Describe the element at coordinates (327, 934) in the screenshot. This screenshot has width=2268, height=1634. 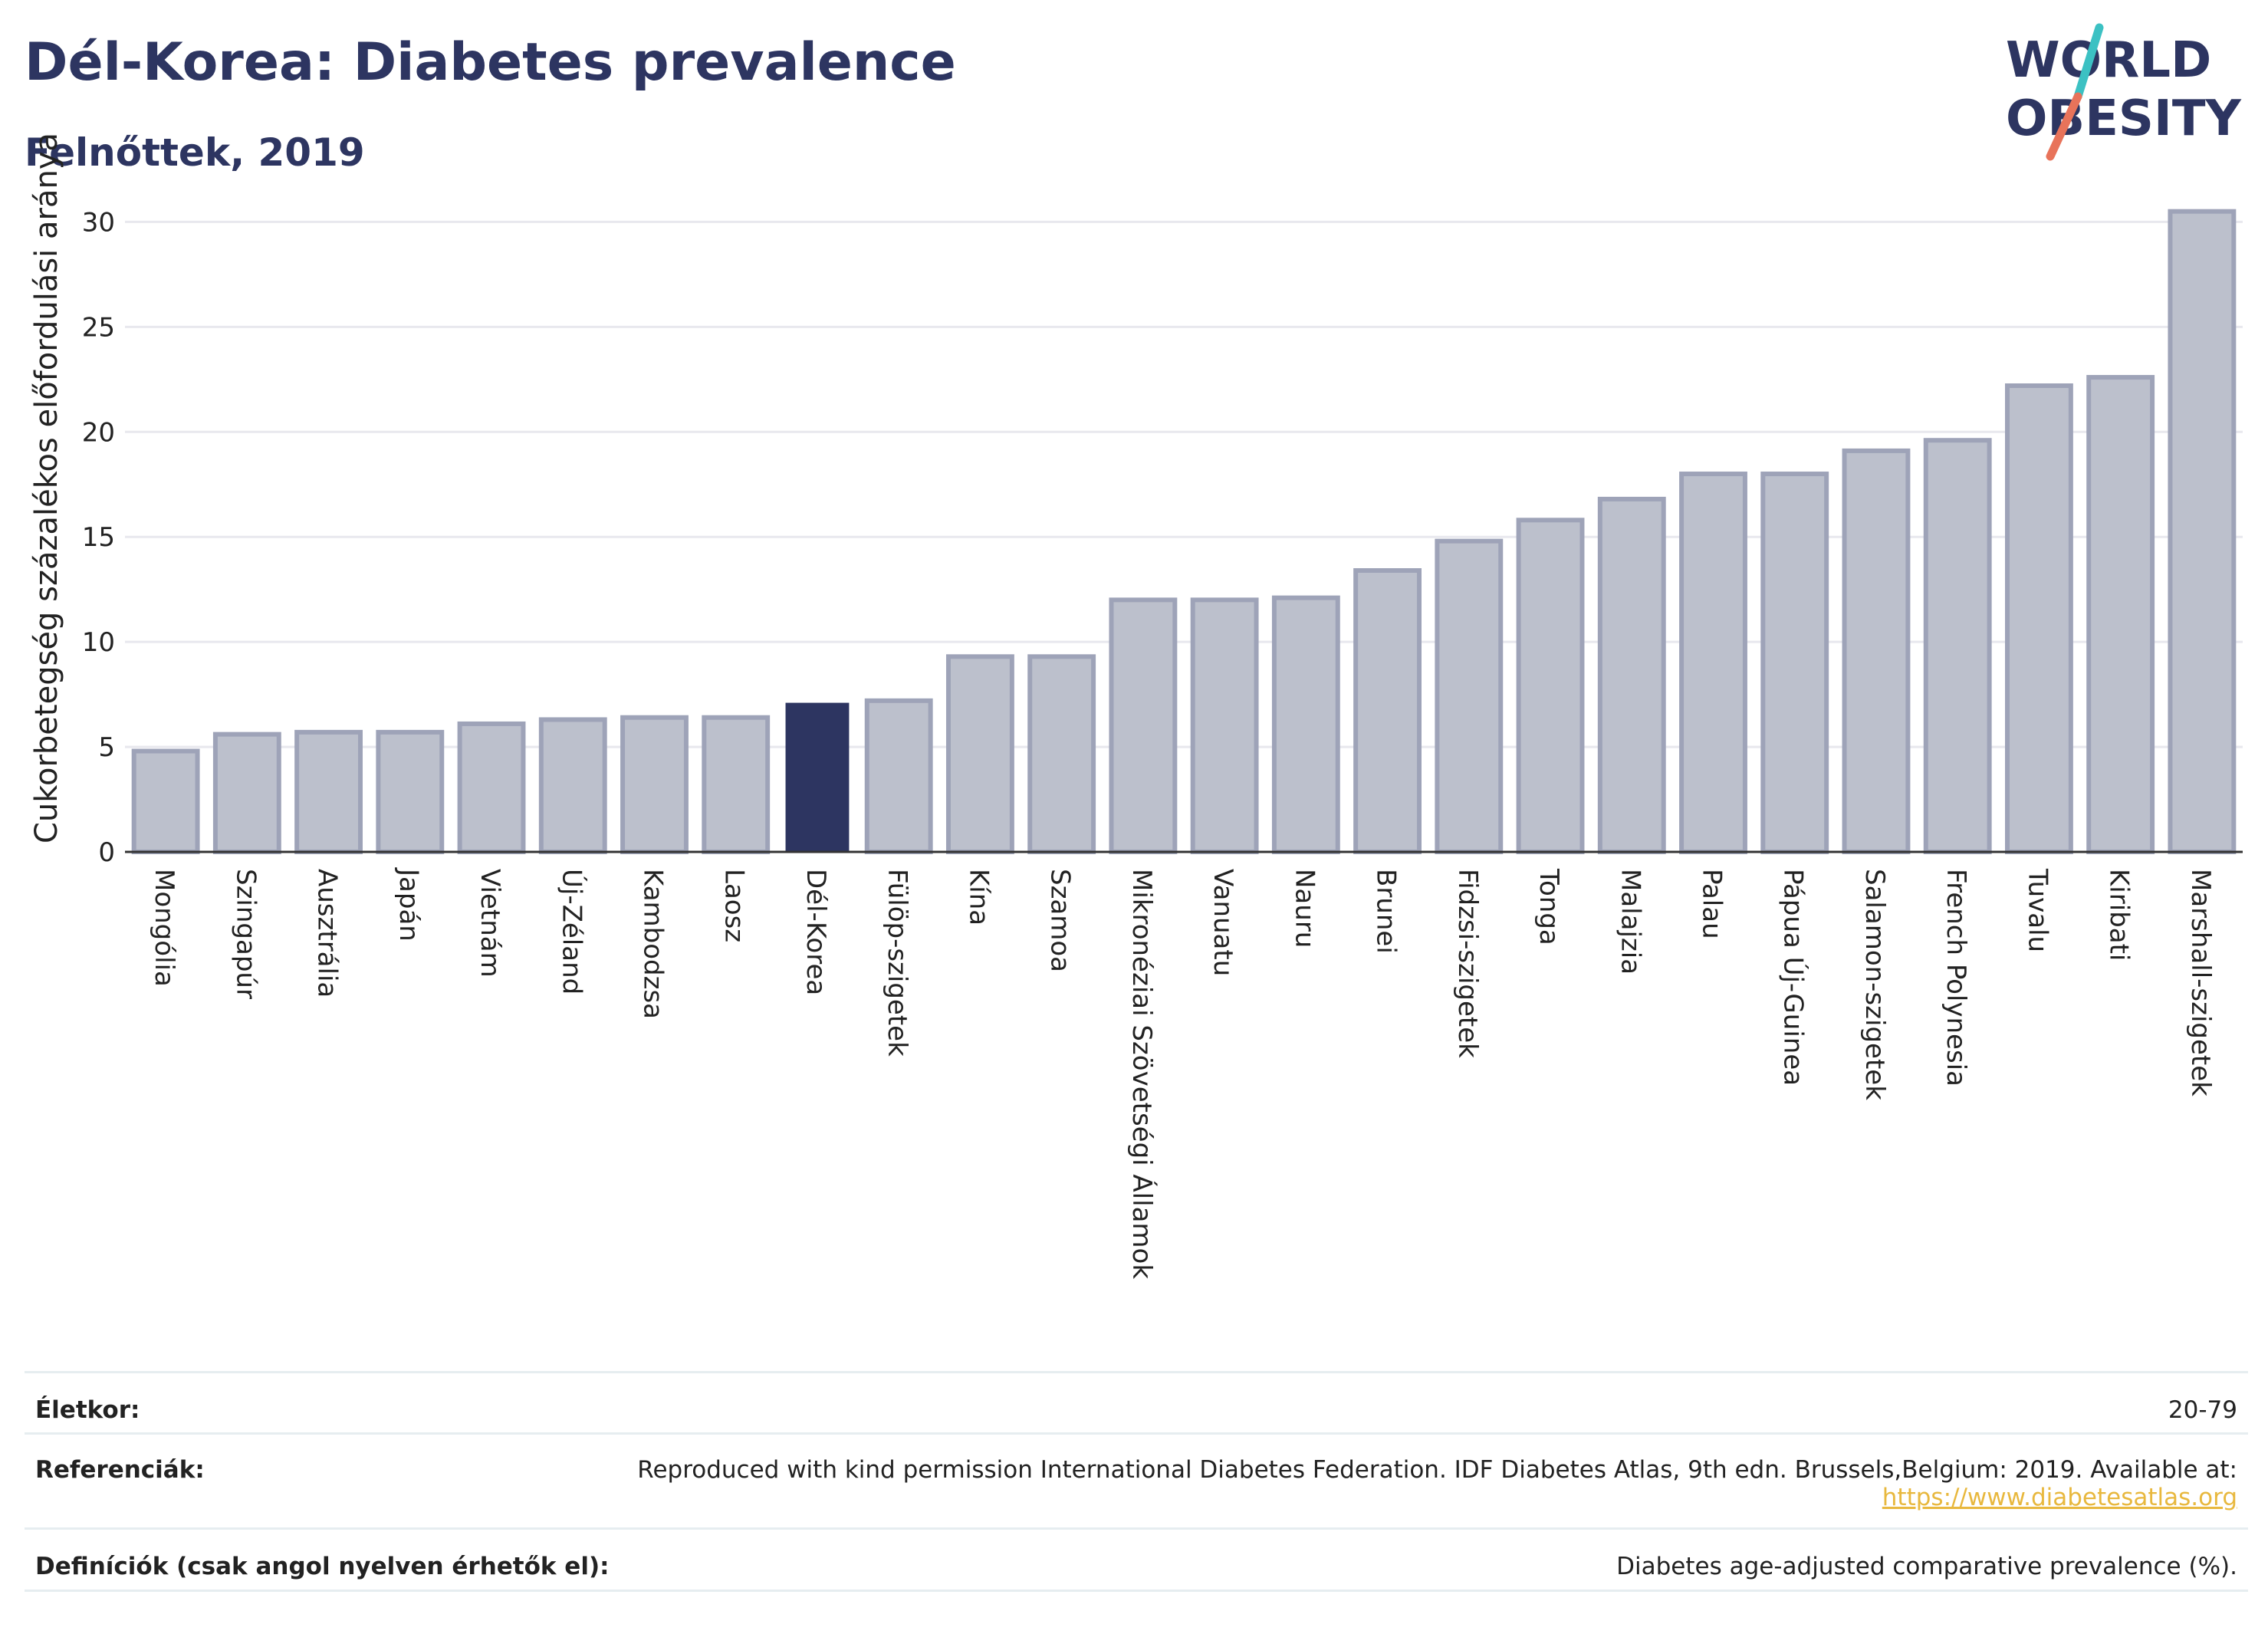
I see `x-tick-label: Ausztrália` at that location.